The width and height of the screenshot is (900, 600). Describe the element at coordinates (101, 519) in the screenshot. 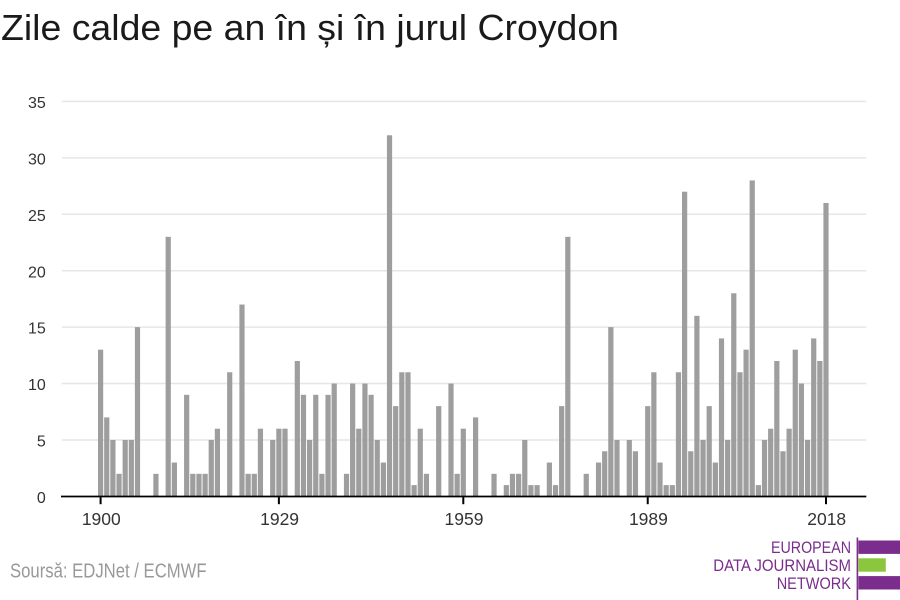

I see `svg-text: 1900` at that location.